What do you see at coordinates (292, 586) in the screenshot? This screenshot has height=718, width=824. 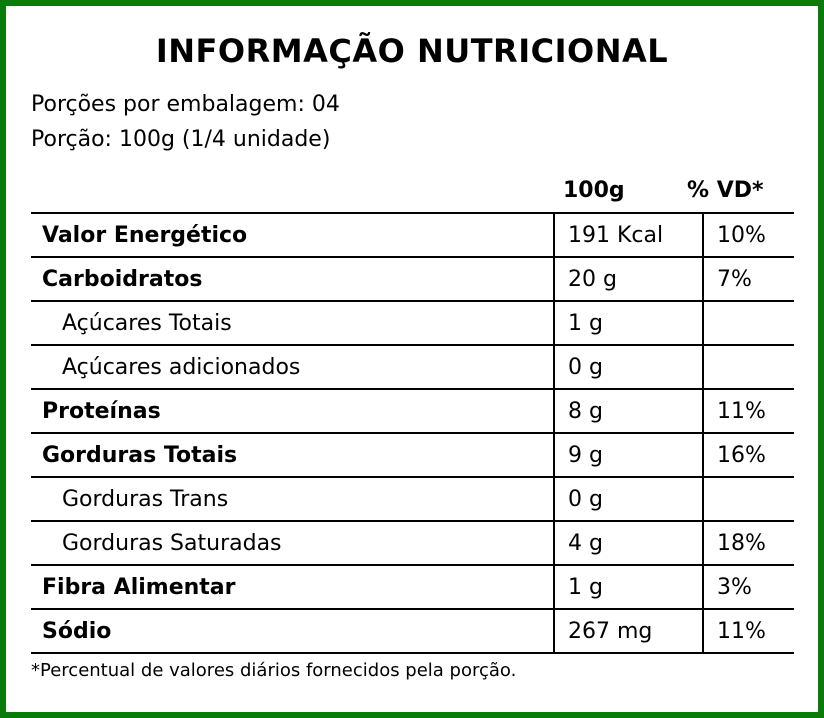 I see `nutrient-name: Fibra Alimentar` at bounding box center [292, 586].